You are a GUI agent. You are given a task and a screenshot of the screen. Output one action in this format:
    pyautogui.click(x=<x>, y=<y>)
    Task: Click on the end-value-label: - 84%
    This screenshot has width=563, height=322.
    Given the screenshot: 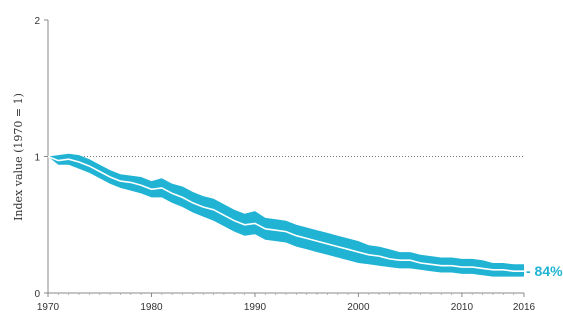 What is the action you would take?
    pyautogui.click(x=544, y=271)
    